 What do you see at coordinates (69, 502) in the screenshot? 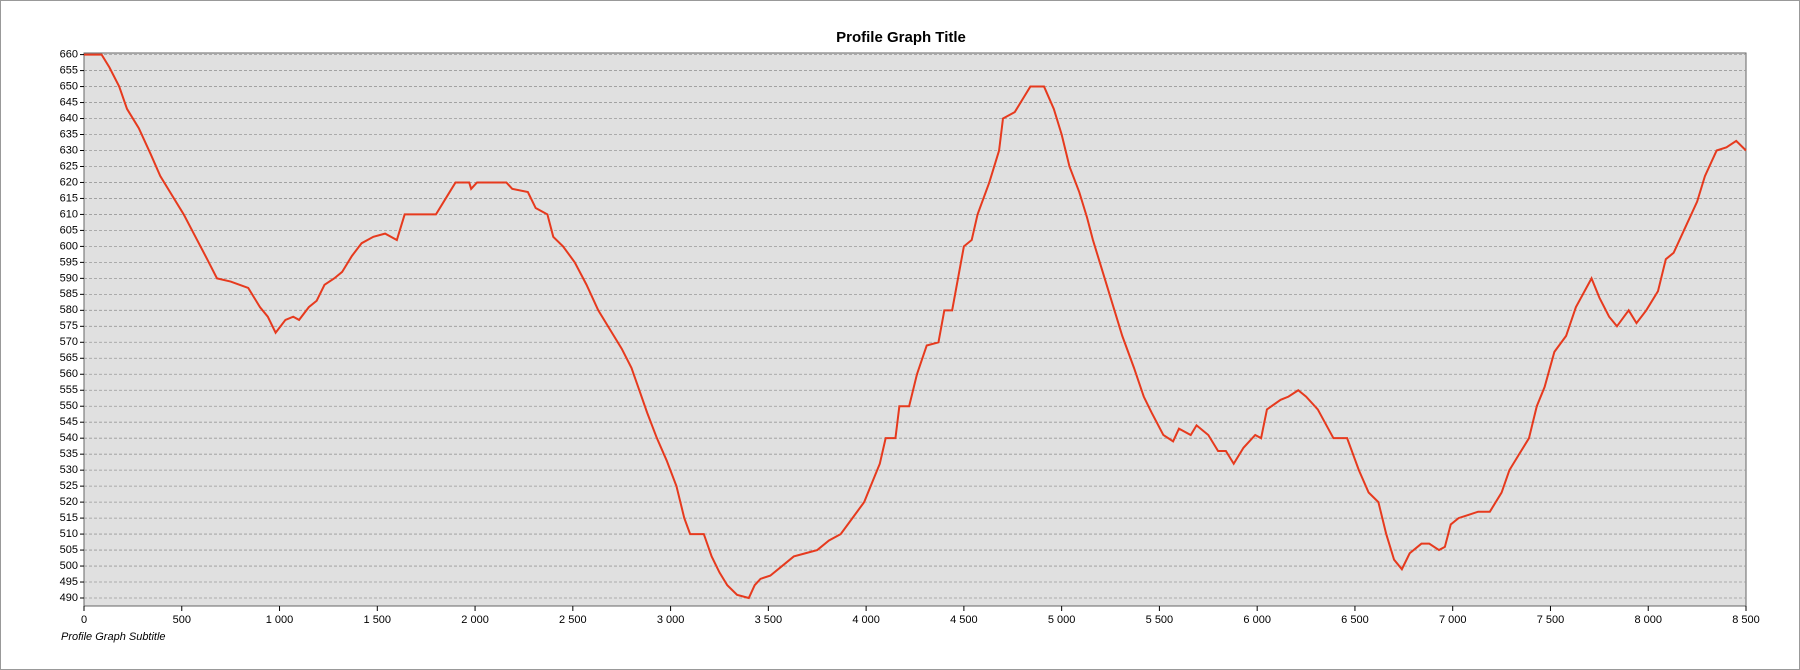
I see `y-tick-label: 520` at bounding box center [69, 502].